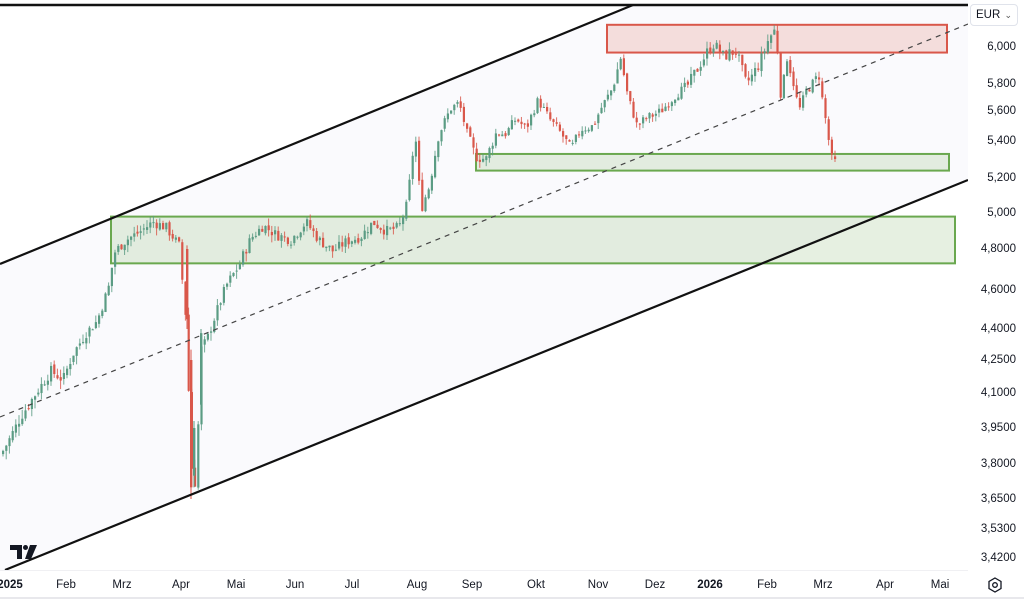 This screenshot has width=1024, height=600. Describe the element at coordinates (998, 464) in the screenshot. I see `price-tick-label: 3,8000` at that location.